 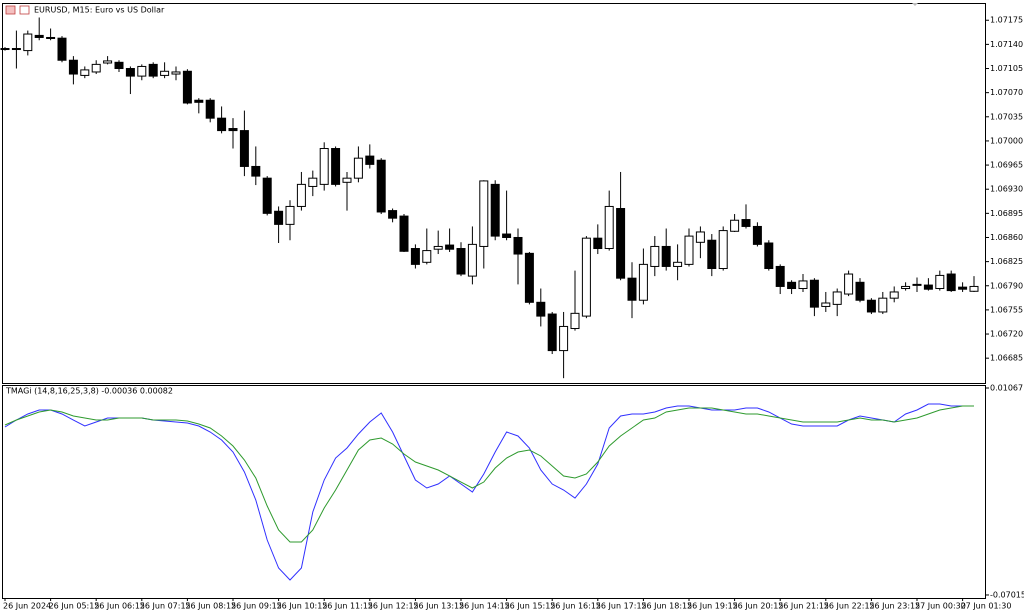 I want to click on x-tick-label: 26 Jun 21:15, so click(x=803, y=606).